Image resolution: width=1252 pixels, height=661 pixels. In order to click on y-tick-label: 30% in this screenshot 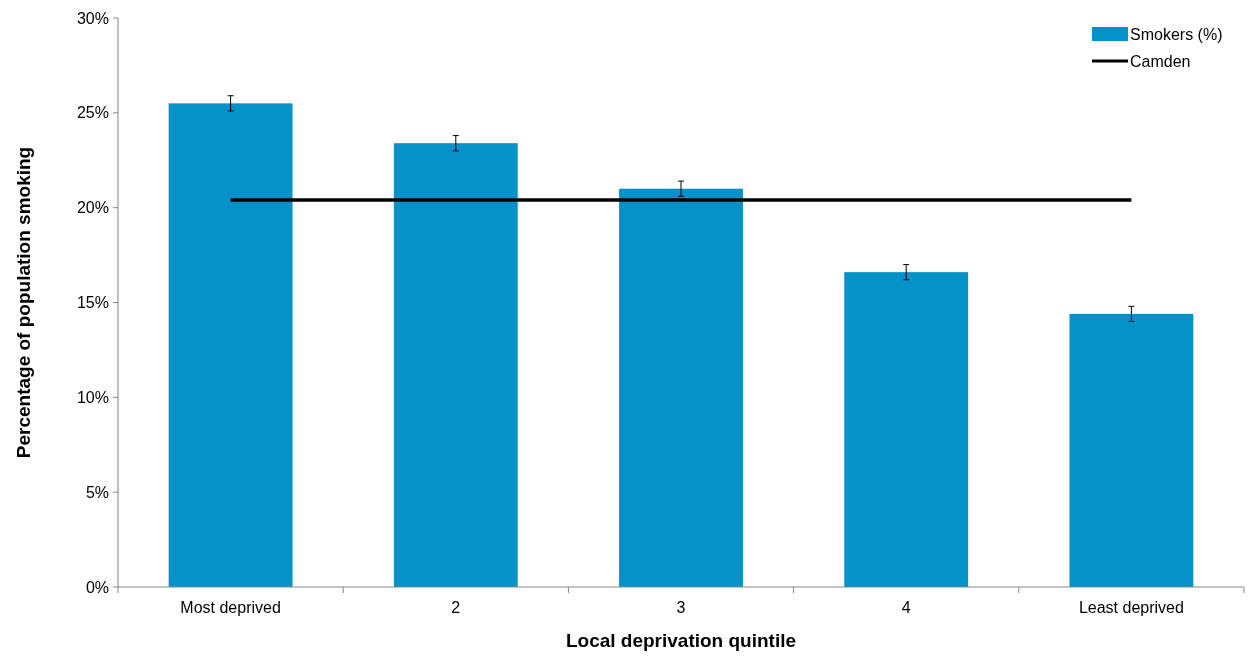, I will do `click(92, 18)`.